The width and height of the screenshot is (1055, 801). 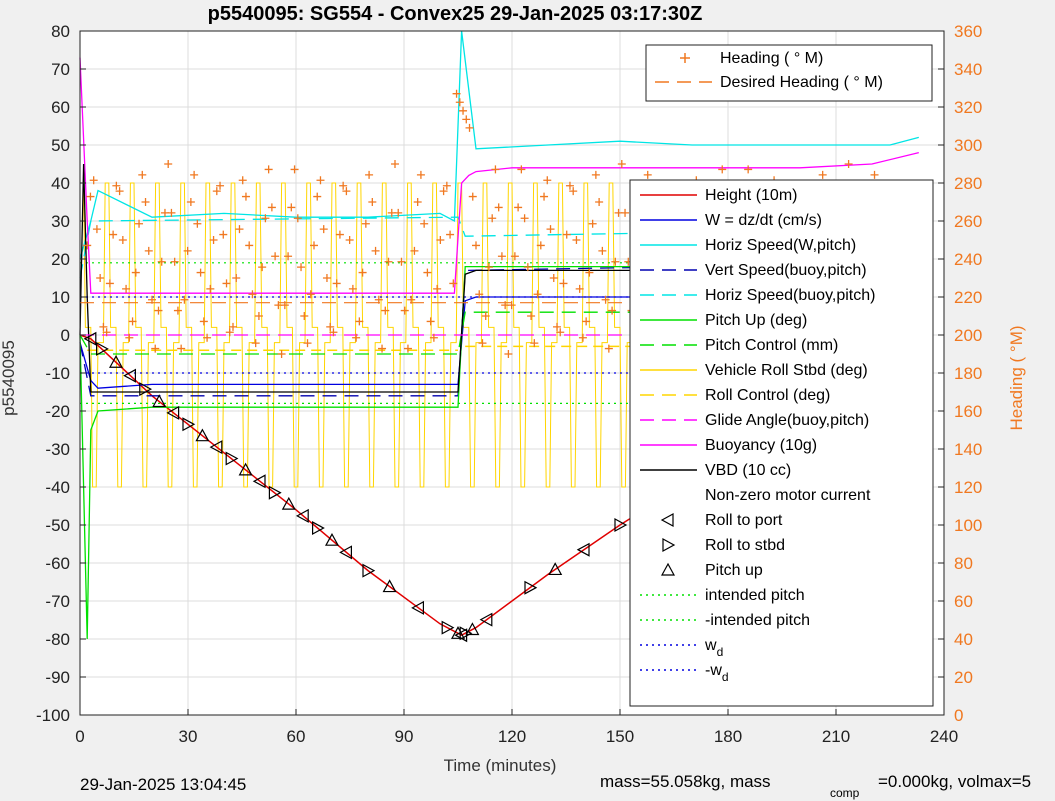 I want to click on x-tick-label: 120, so click(x=512, y=736).